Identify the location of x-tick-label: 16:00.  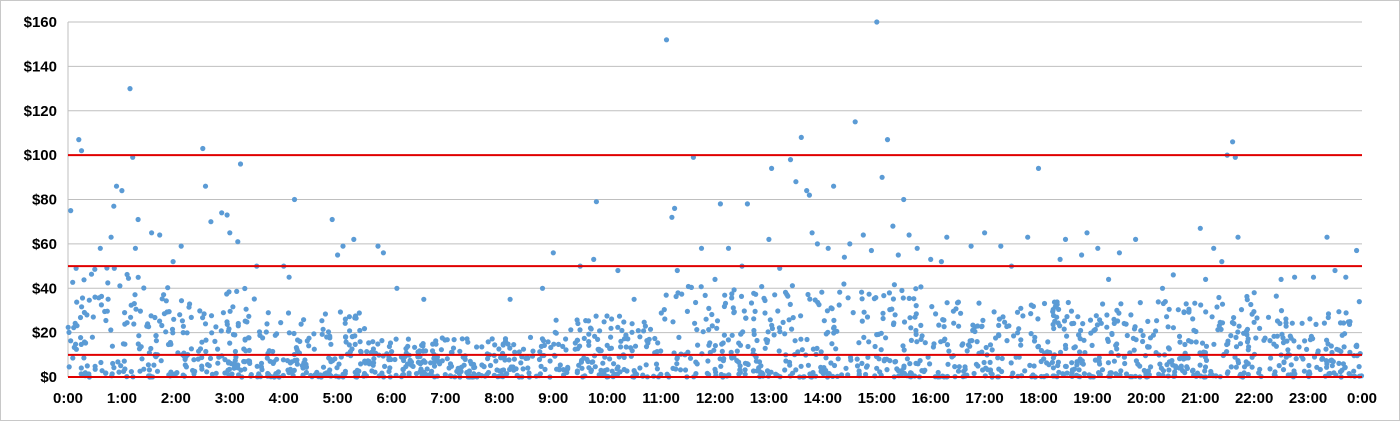
(930, 398).